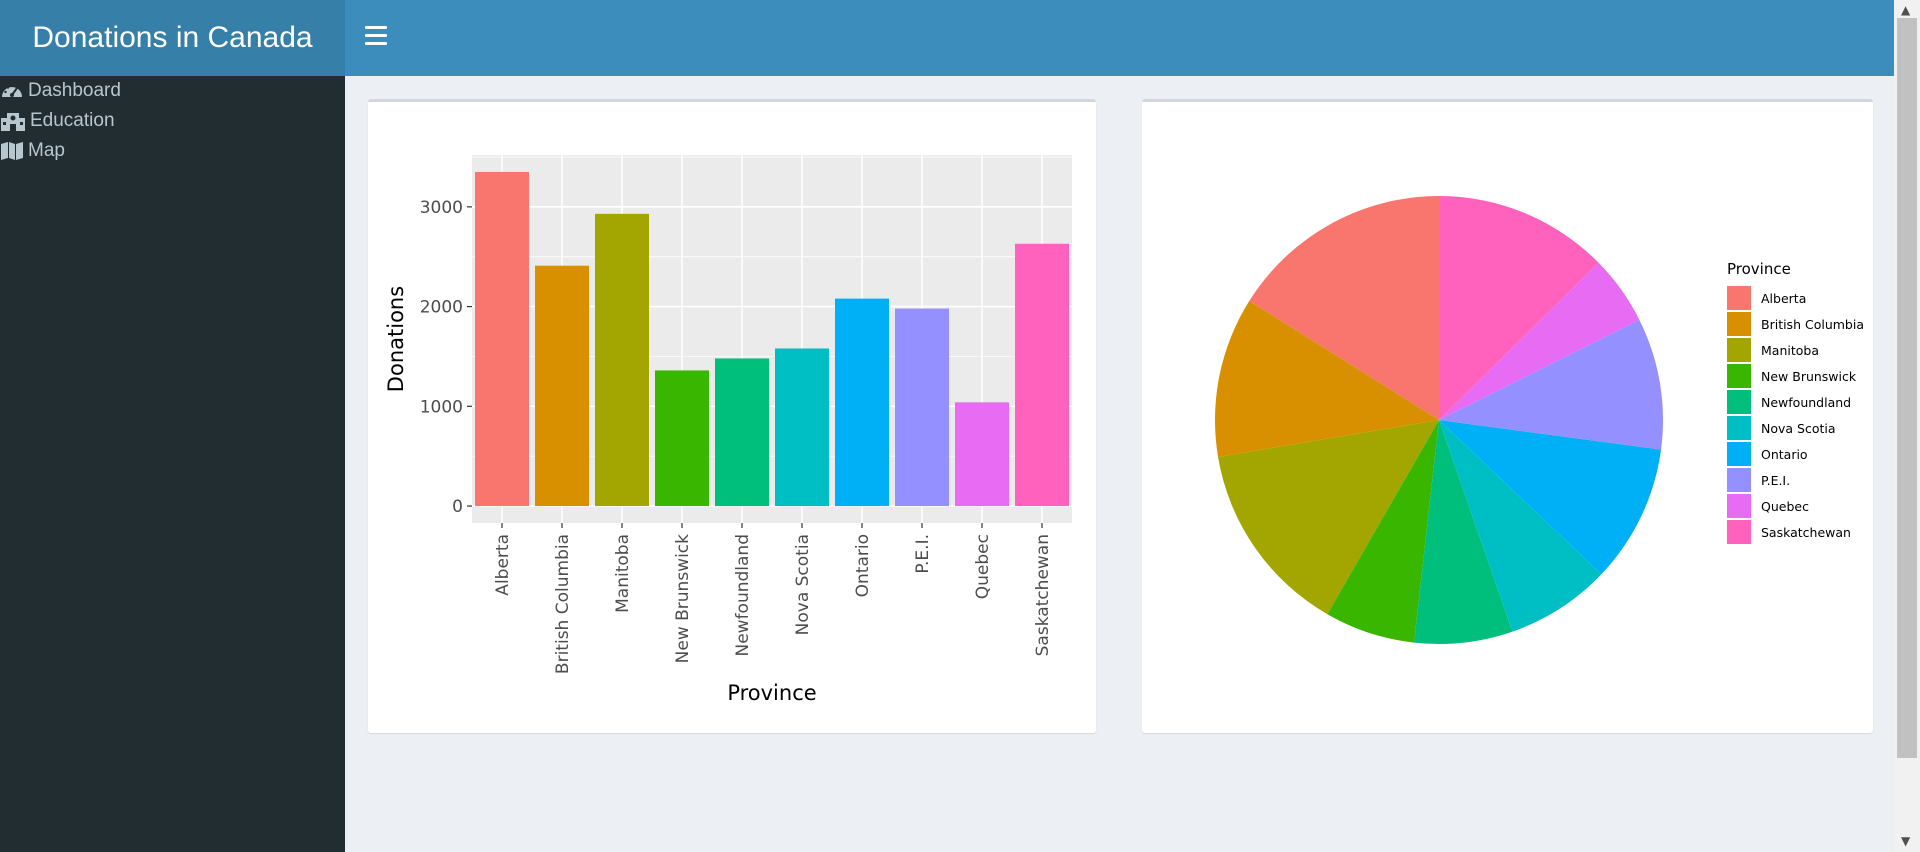  I want to click on pie-slice-manitoba, so click(1328, 517).